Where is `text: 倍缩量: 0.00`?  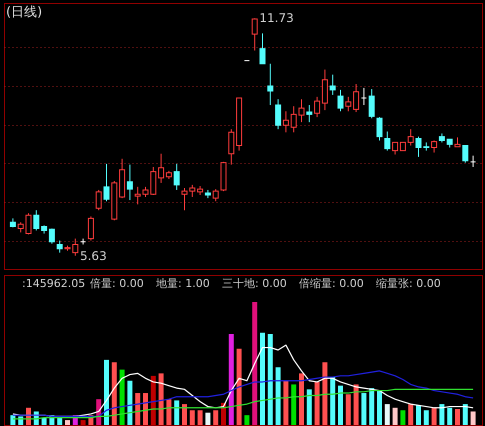 text: 倍缩量: 0.00 is located at coordinates (331, 283).